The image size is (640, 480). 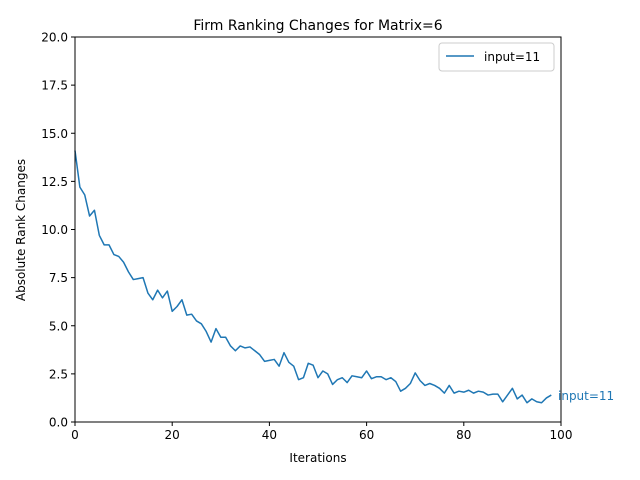 I want to click on y-tick-label: 5.0, so click(x=58, y=326).